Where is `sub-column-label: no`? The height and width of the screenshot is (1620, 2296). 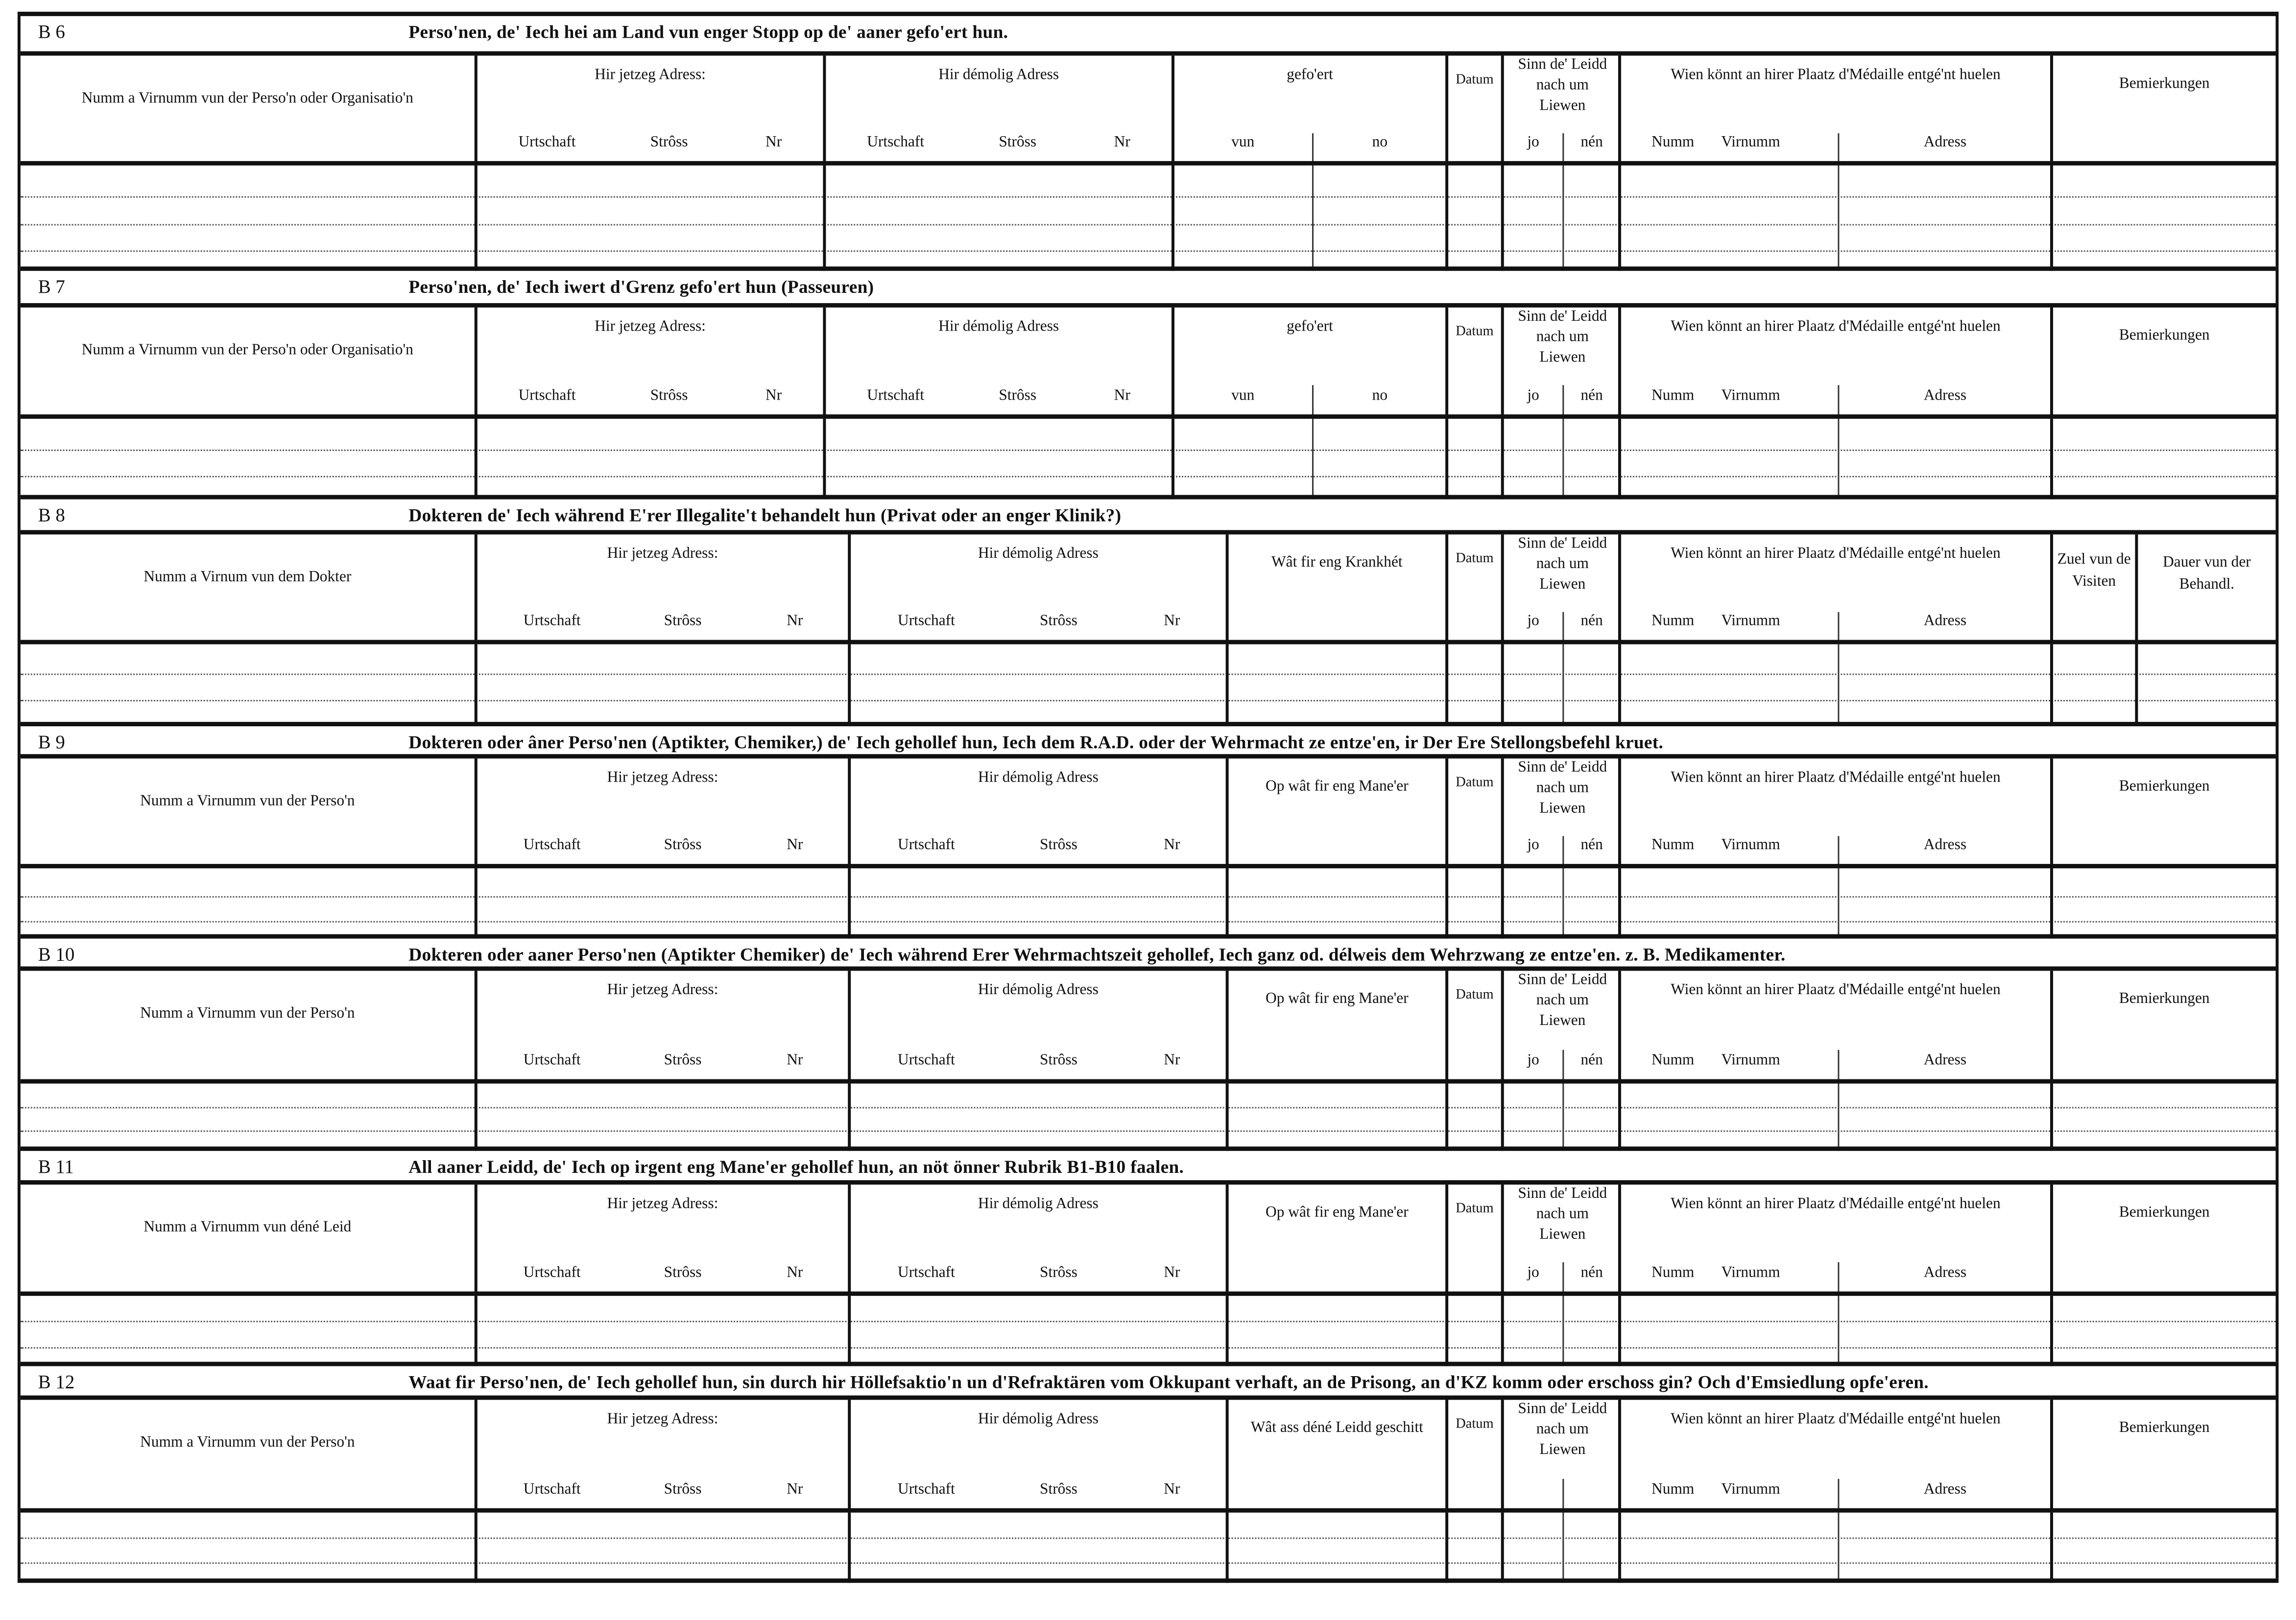
sub-column-label: no is located at coordinates (1380, 396).